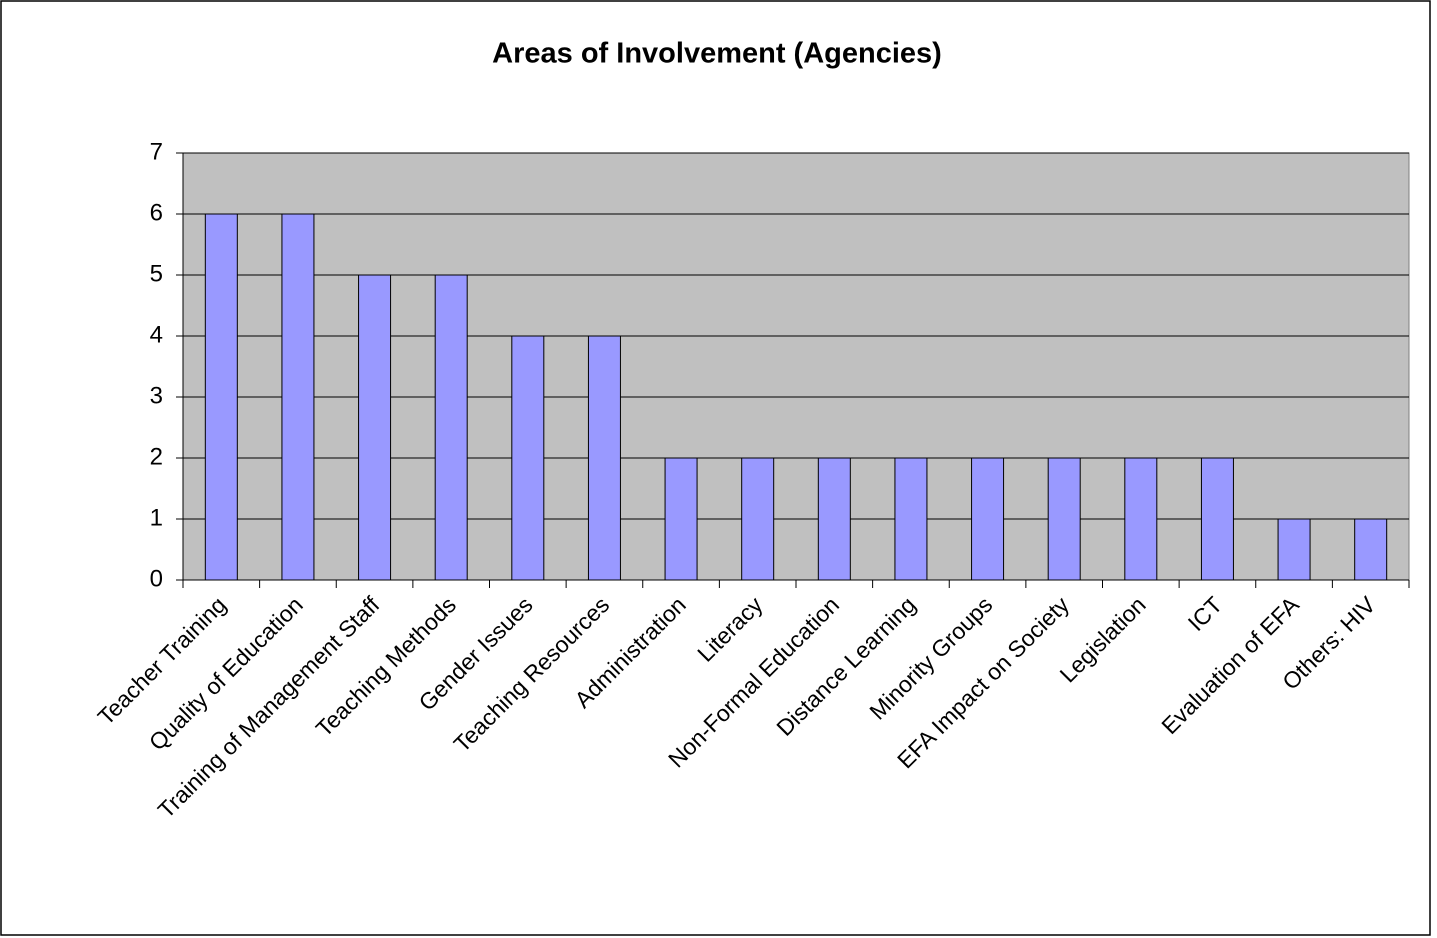 Image resolution: width=1437 pixels, height=938 pixels. I want to click on y-tick-label: 4, so click(156, 334).